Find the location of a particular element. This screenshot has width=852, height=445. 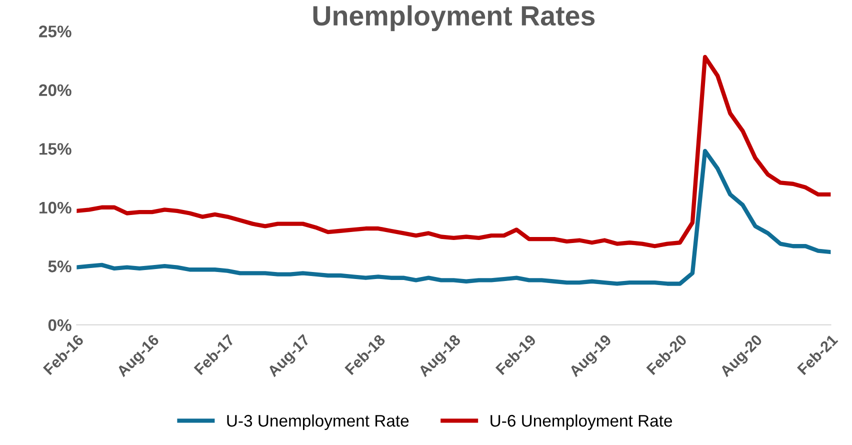

chart-title: Unemployment Rates is located at coordinates (454, 18).